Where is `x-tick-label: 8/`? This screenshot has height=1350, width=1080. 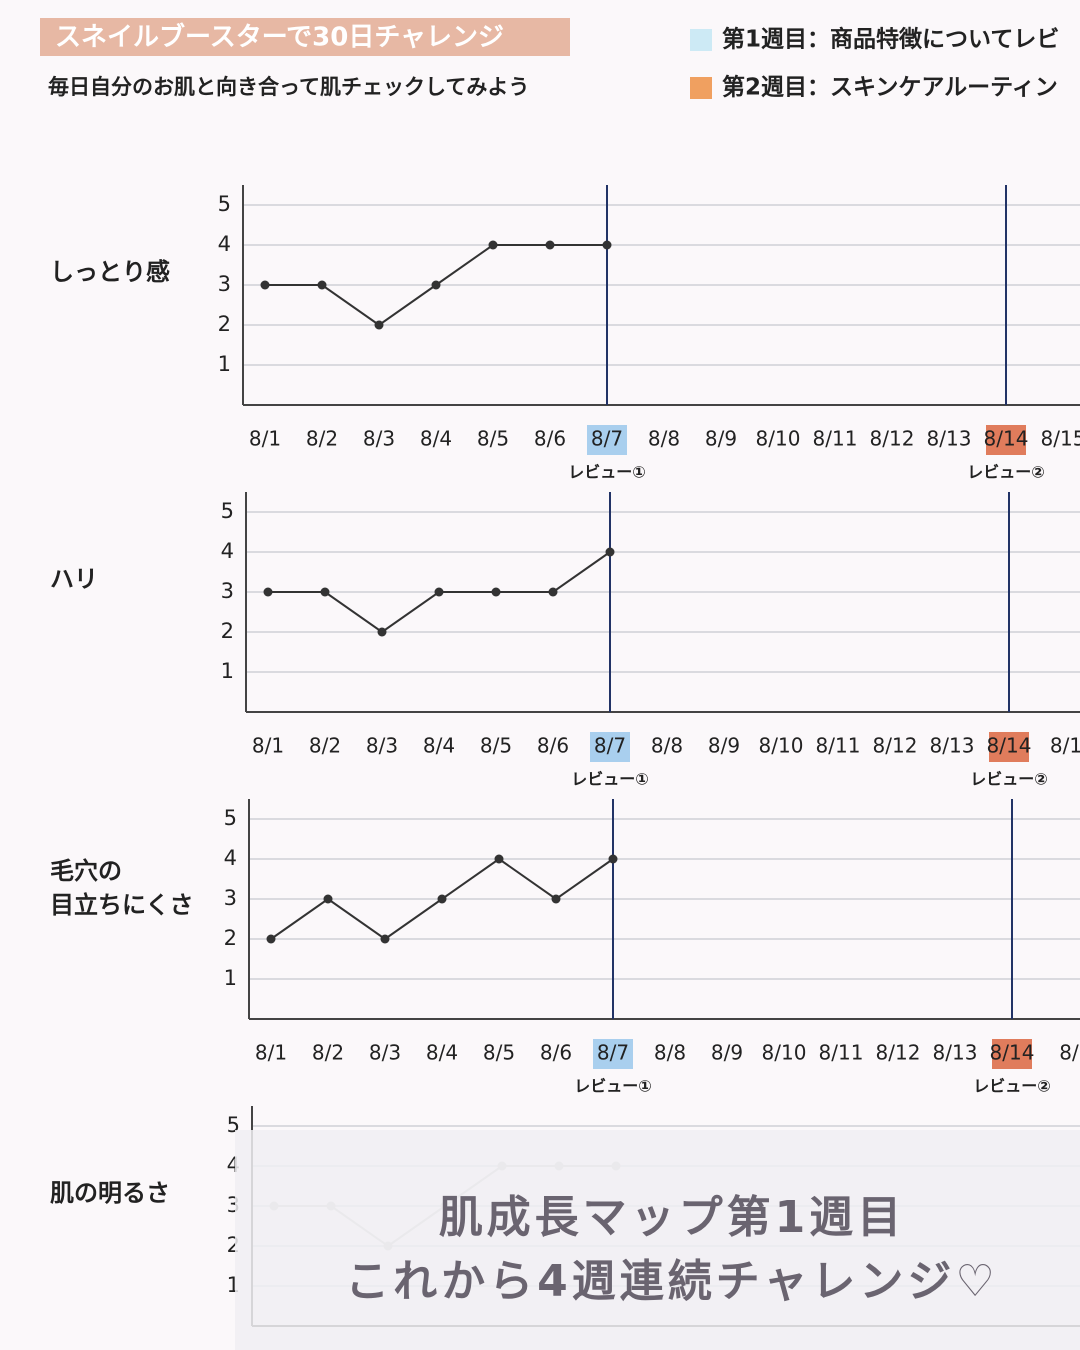
x-tick-label: 8/ is located at coordinates (1069, 1053).